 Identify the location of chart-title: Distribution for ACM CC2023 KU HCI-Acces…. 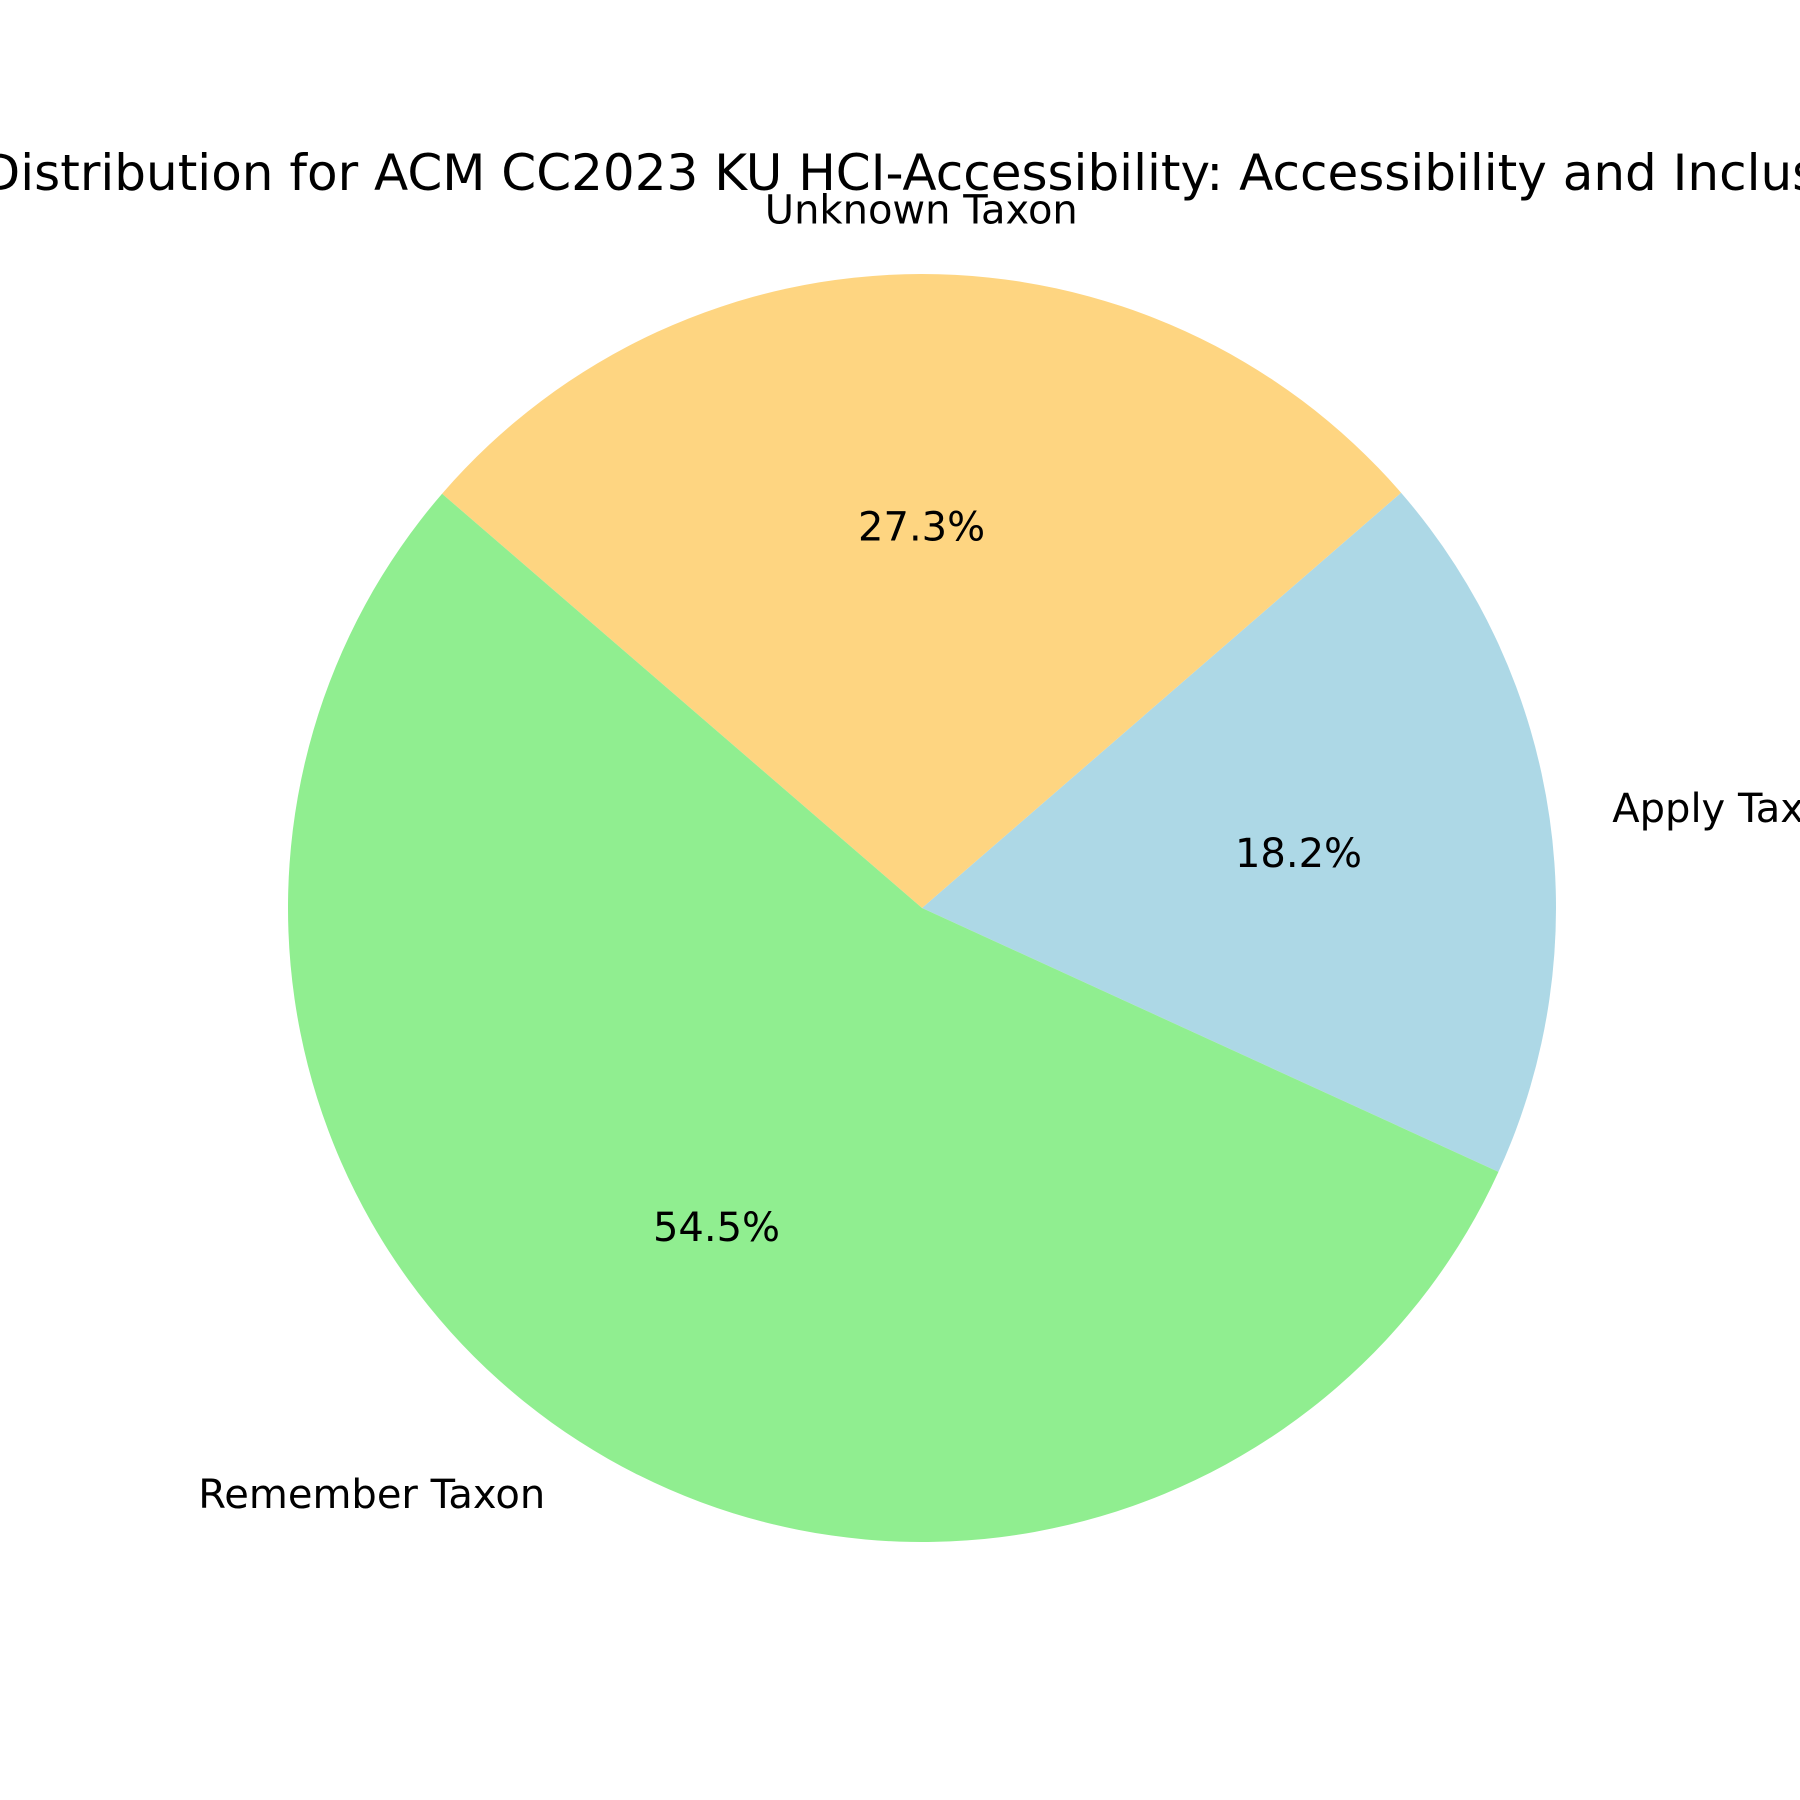
(900, 173).